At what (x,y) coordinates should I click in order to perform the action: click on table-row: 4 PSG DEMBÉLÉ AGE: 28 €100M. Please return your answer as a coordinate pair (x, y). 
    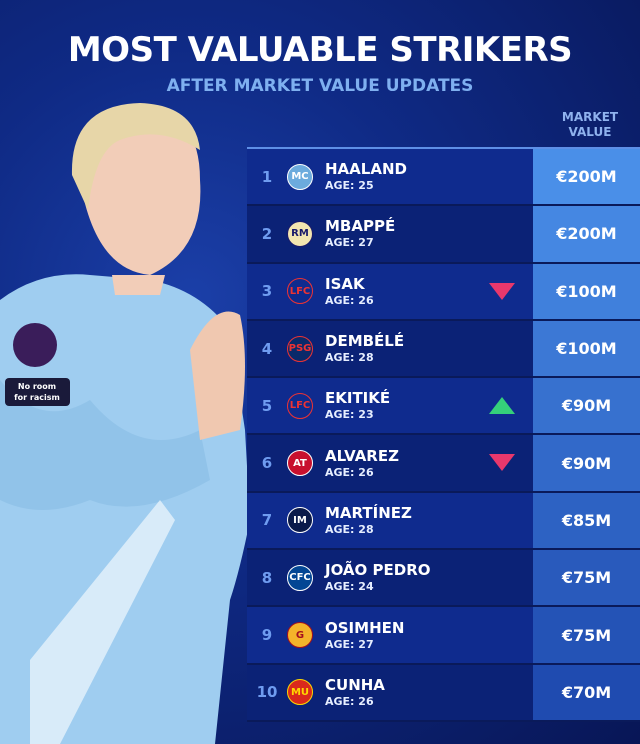
    Looking at the image, I should click on (443, 349).